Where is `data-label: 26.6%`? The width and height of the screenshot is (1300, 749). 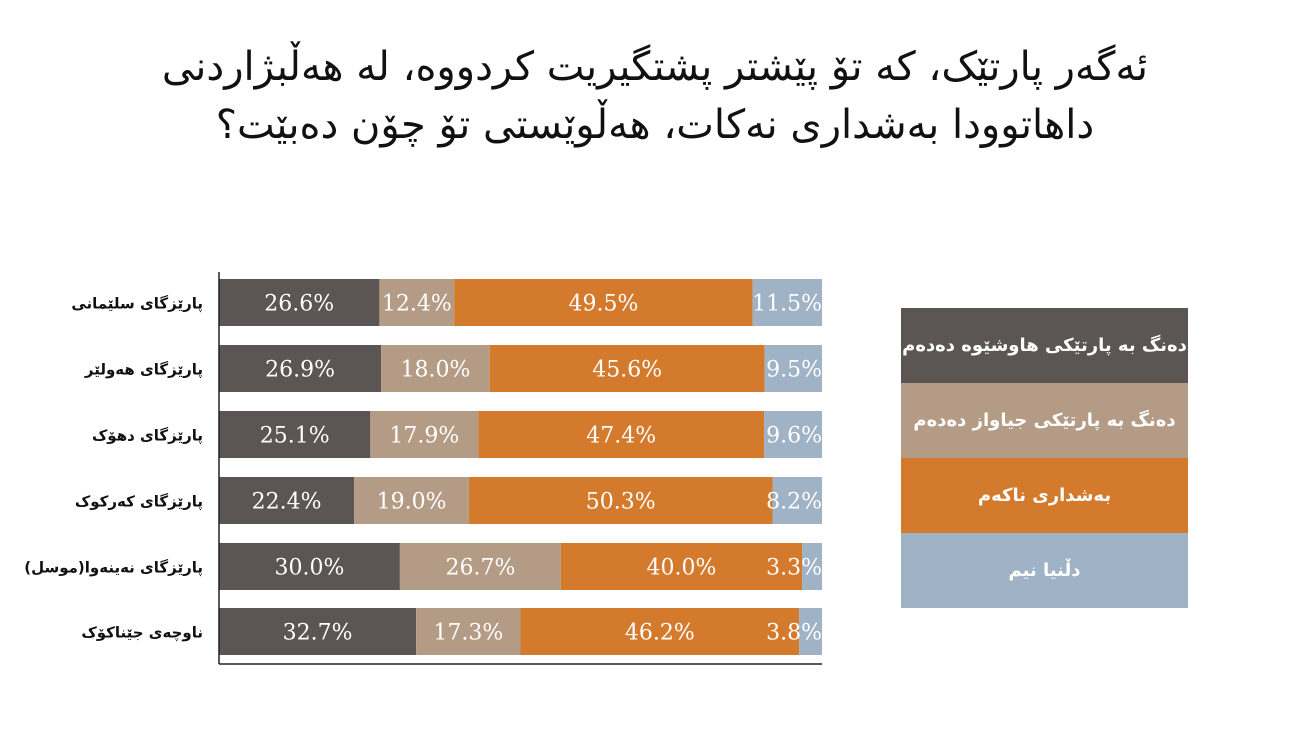
data-label: 26.6% is located at coordinates (299, 304).